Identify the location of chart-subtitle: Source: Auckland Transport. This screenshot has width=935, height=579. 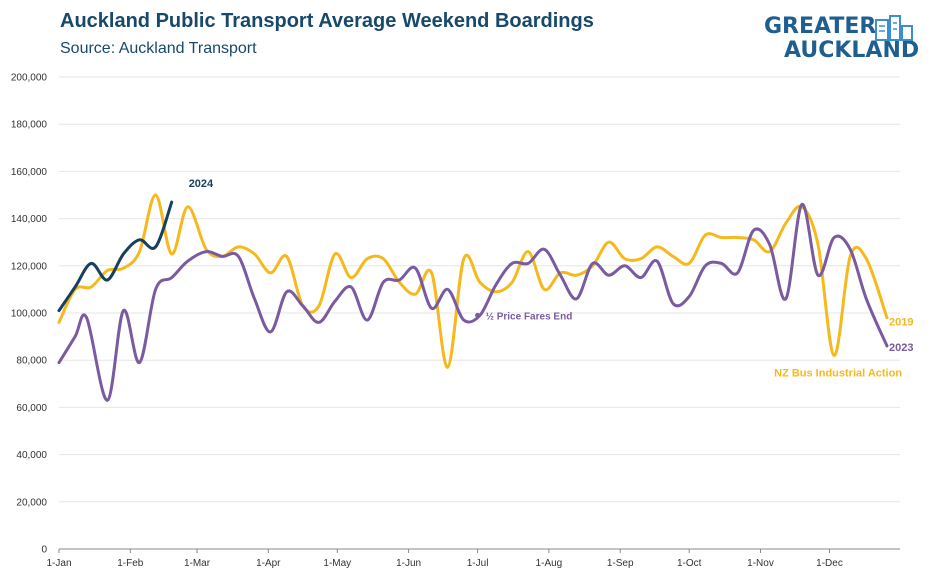
(158, 48).